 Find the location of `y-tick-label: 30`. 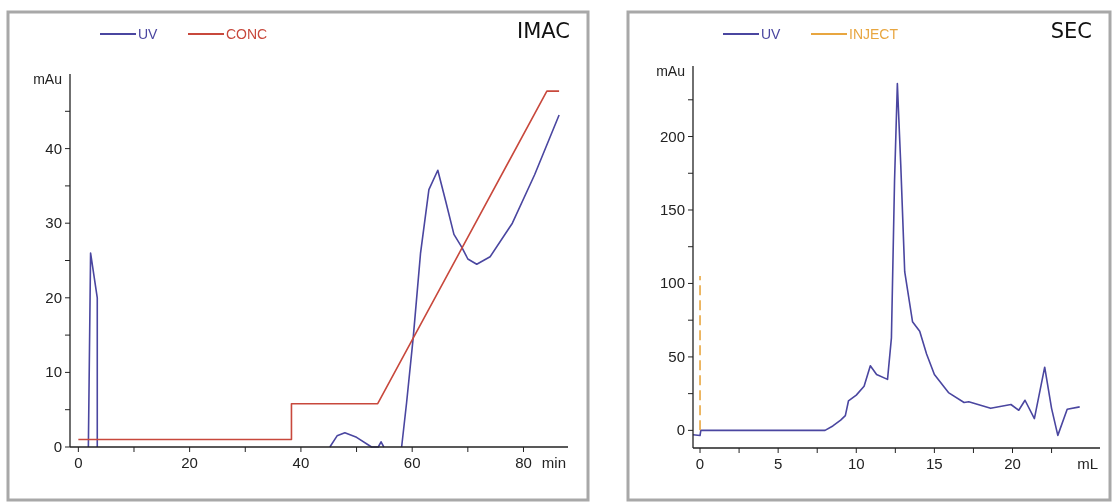

y-tick-label: 30 is located at coordinates (53, 223).